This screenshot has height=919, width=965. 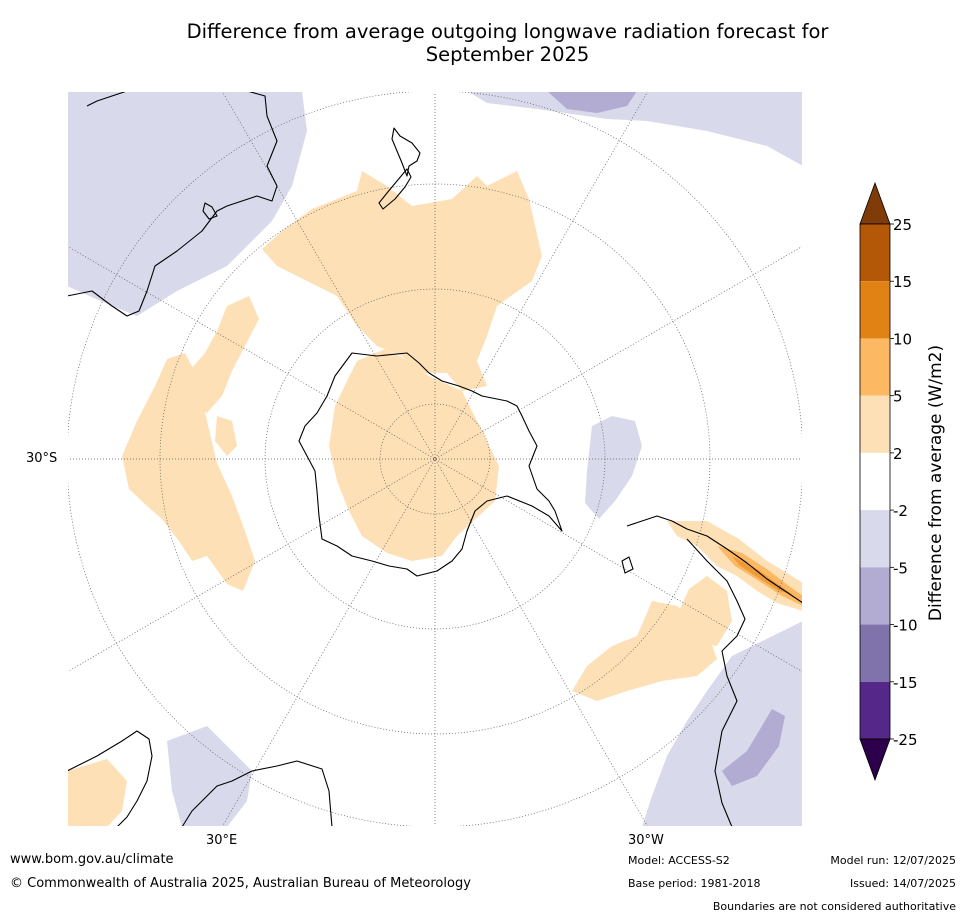 What do you see at coordinates (97, 793) in the screenshot?
I see `anomaly-region-pos-africa` at bounding box center [97, 793].